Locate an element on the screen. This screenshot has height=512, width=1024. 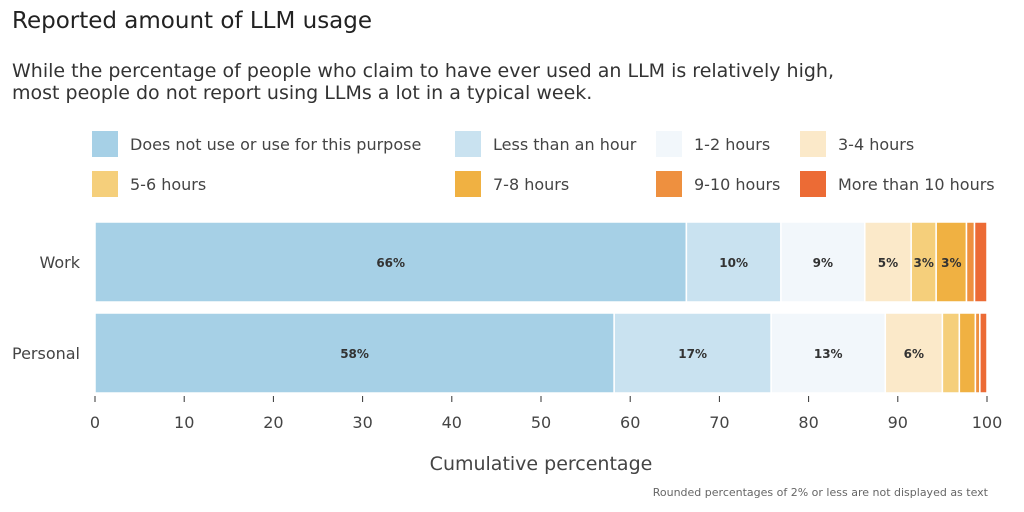
legend-label: Less than an hour is located at coordinates (565, 144).